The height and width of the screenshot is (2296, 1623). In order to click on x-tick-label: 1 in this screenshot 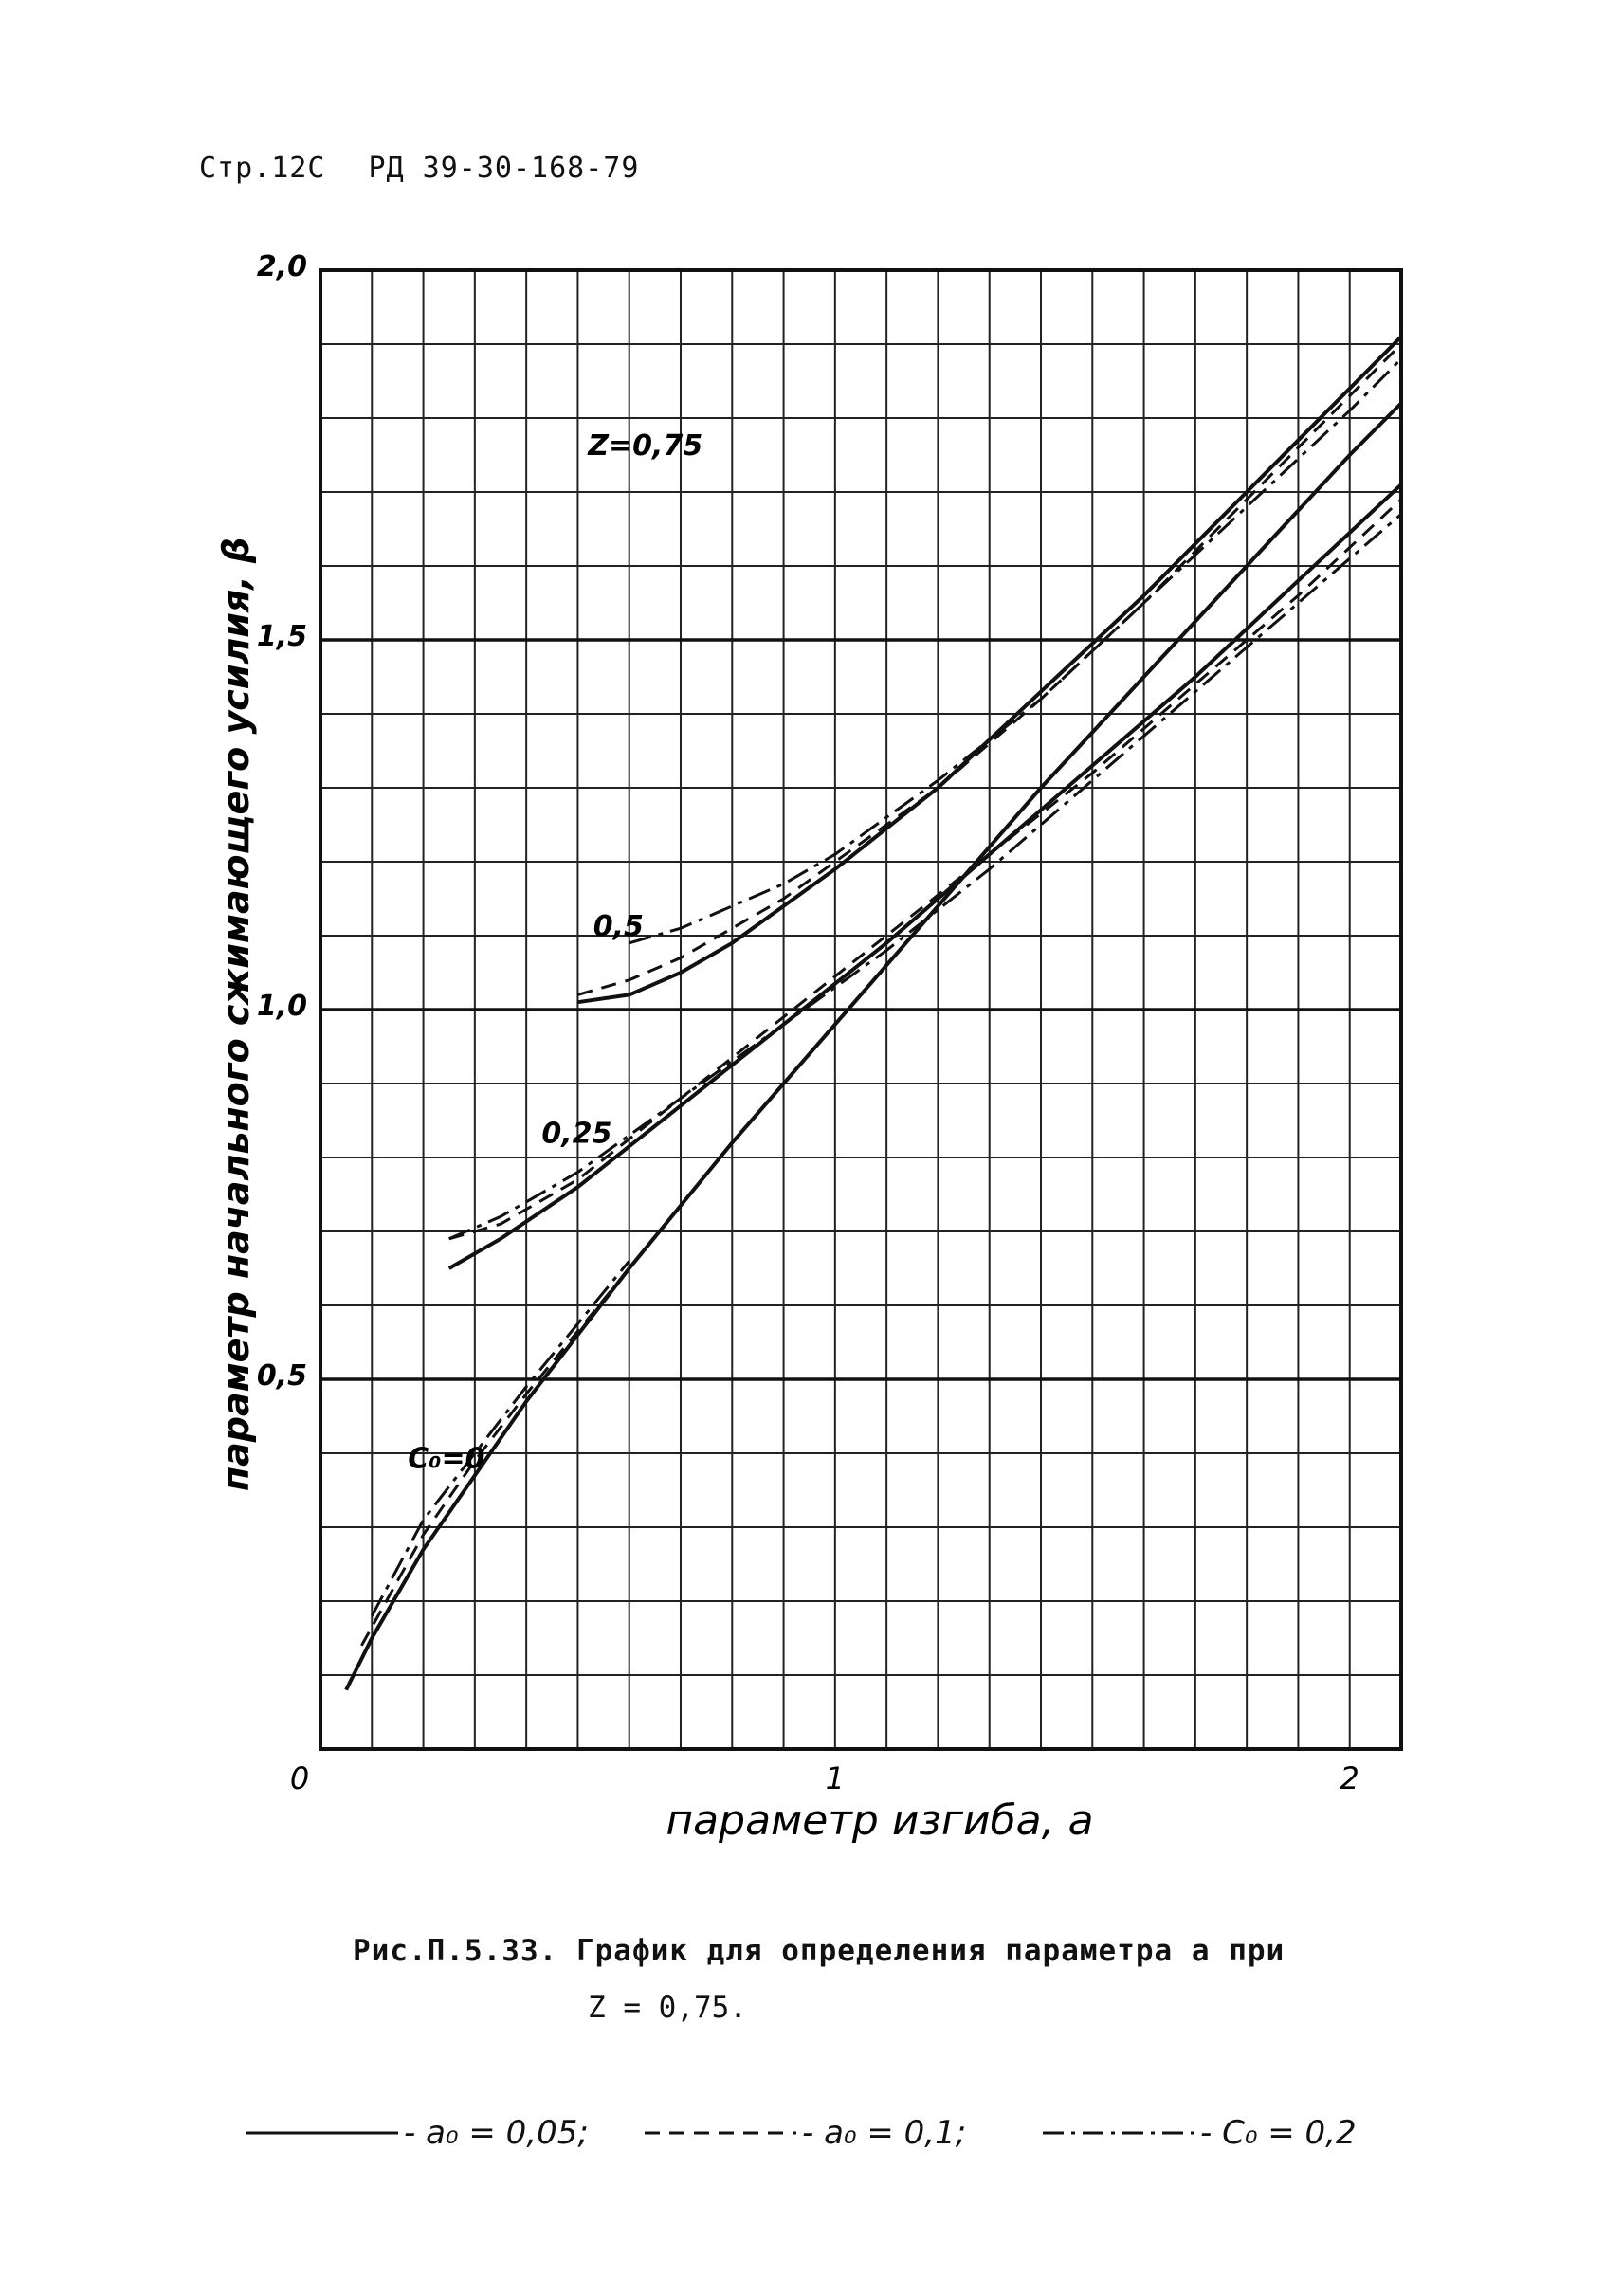, I will do `click(836, 1778)`.